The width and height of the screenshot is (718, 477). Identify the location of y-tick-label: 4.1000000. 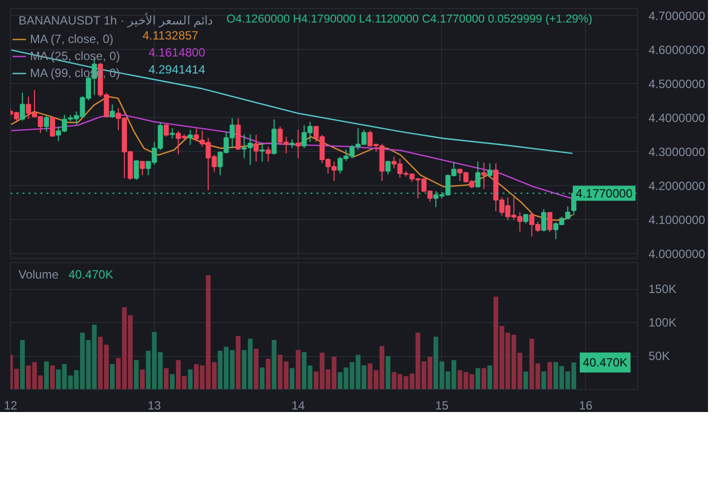
(677, 219).